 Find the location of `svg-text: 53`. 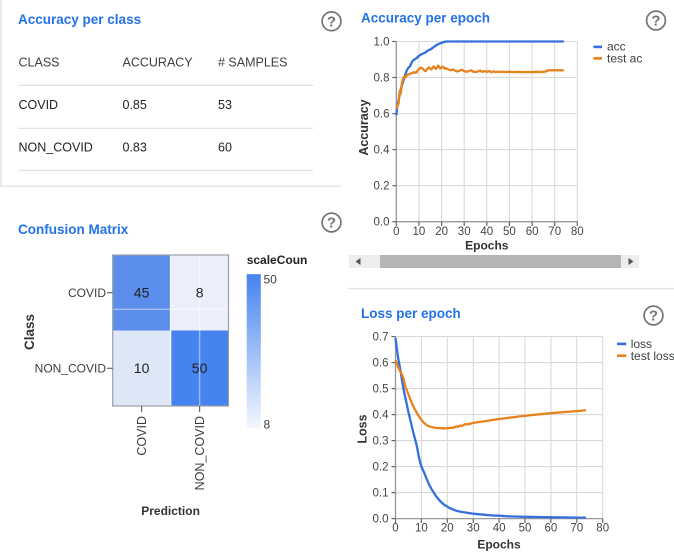

svg-text: 53 is located at coordinates (225, 105).